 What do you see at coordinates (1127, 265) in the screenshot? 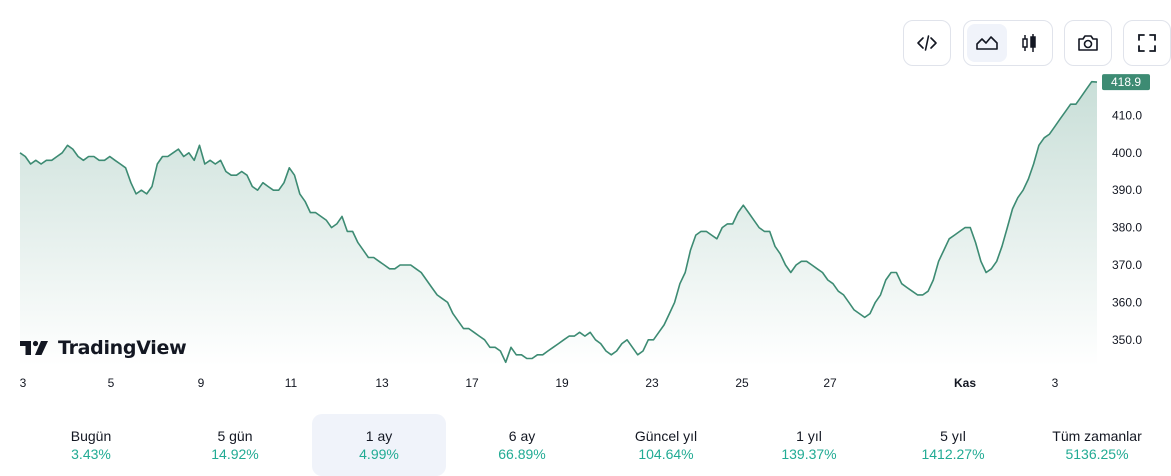
I see `y-tick-label: 370.0` at bounding box center [1127, 265].